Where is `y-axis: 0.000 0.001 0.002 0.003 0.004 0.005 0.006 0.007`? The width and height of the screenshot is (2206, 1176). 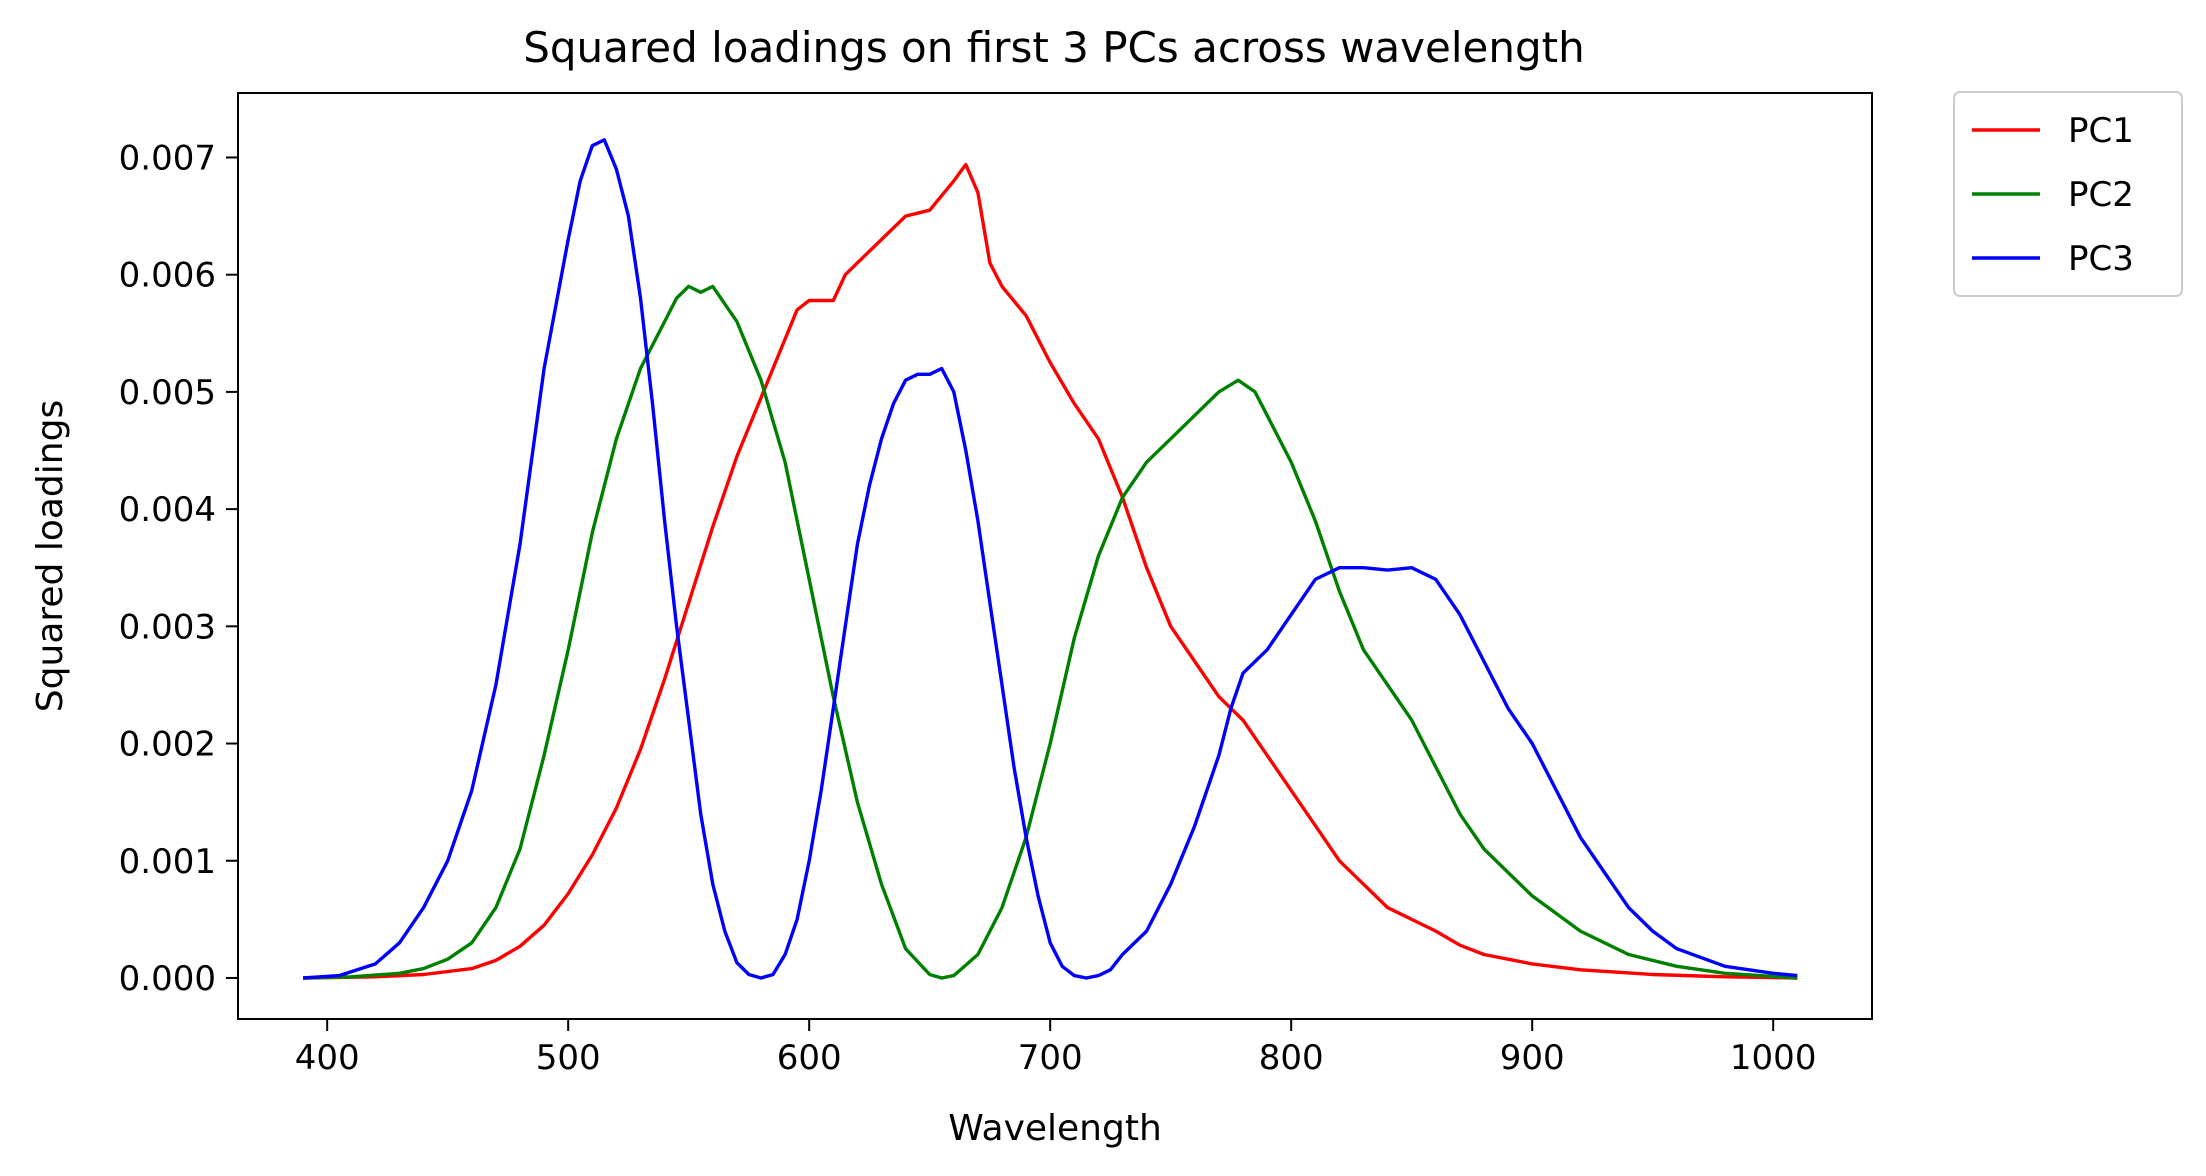 y-axis: 0.000 0.001 0.002 0.003 0.004 0.005 0.006 0.007 is located at coordinates (178, 568).